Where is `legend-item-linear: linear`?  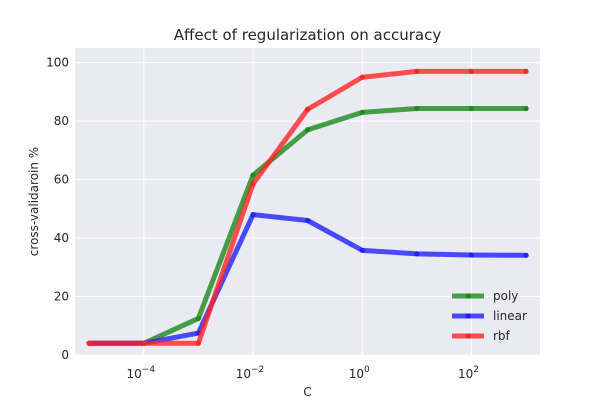 legend-item-linear: linear is located at coordinates (489, 316).